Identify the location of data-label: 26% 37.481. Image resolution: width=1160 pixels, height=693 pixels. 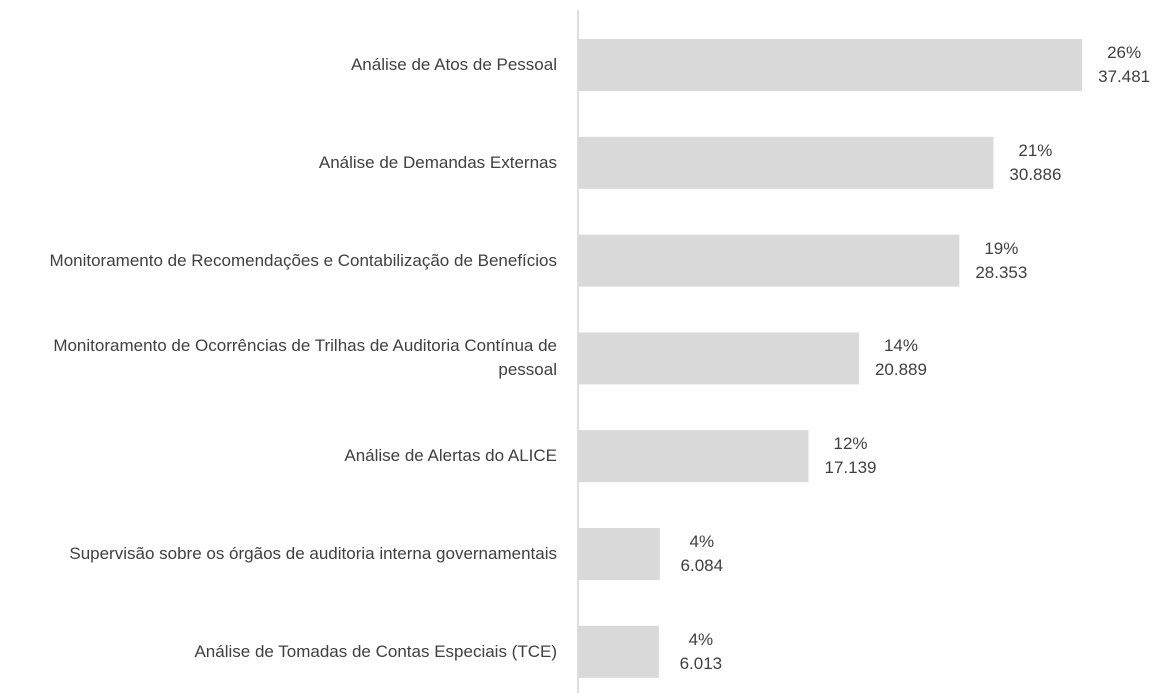
(1124, 65).